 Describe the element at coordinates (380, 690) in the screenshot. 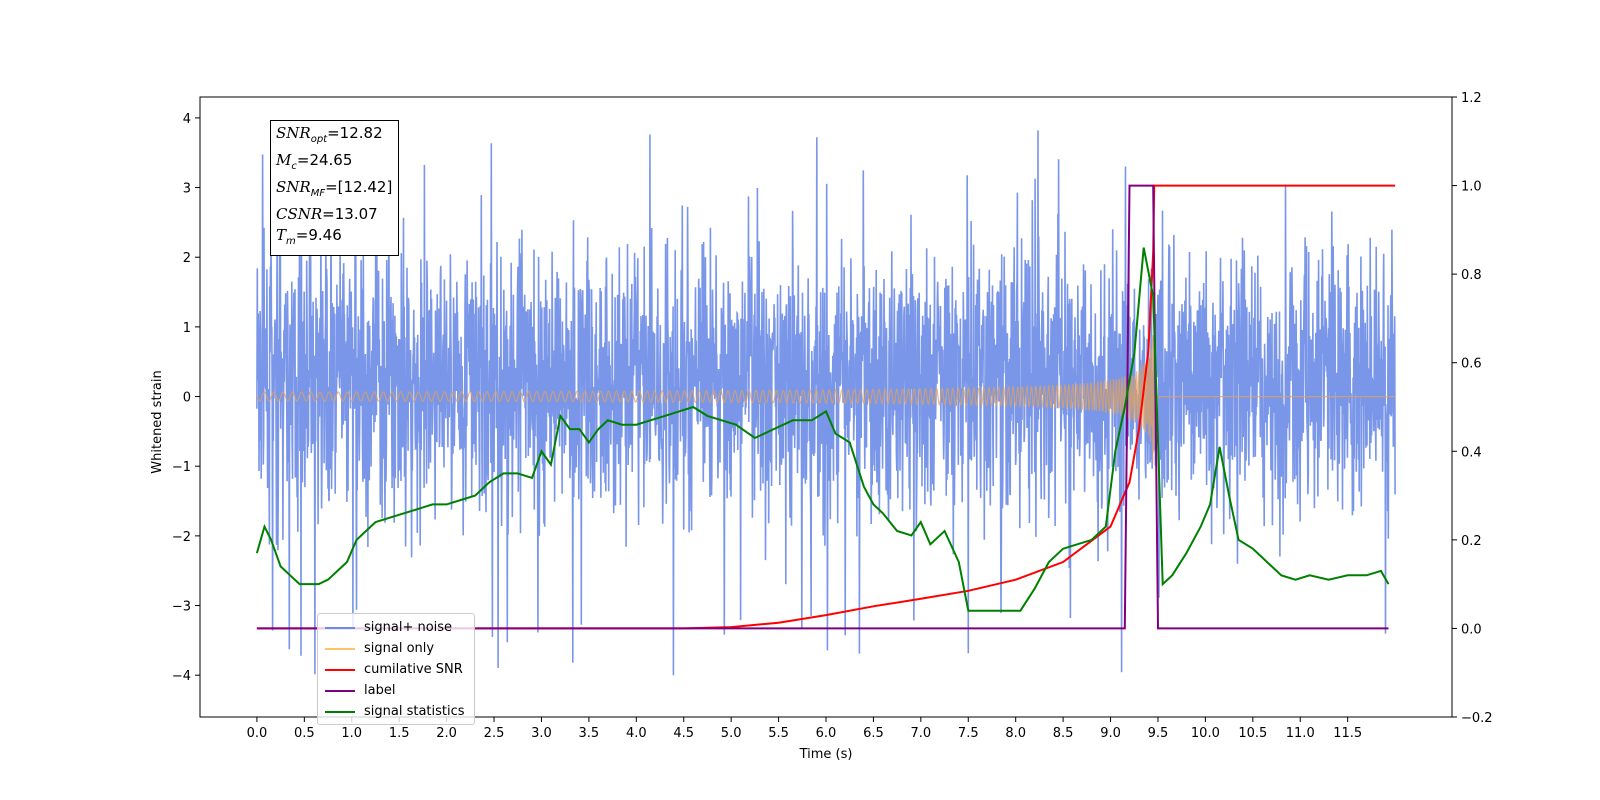

I see `legend-label-label: label` at that location.